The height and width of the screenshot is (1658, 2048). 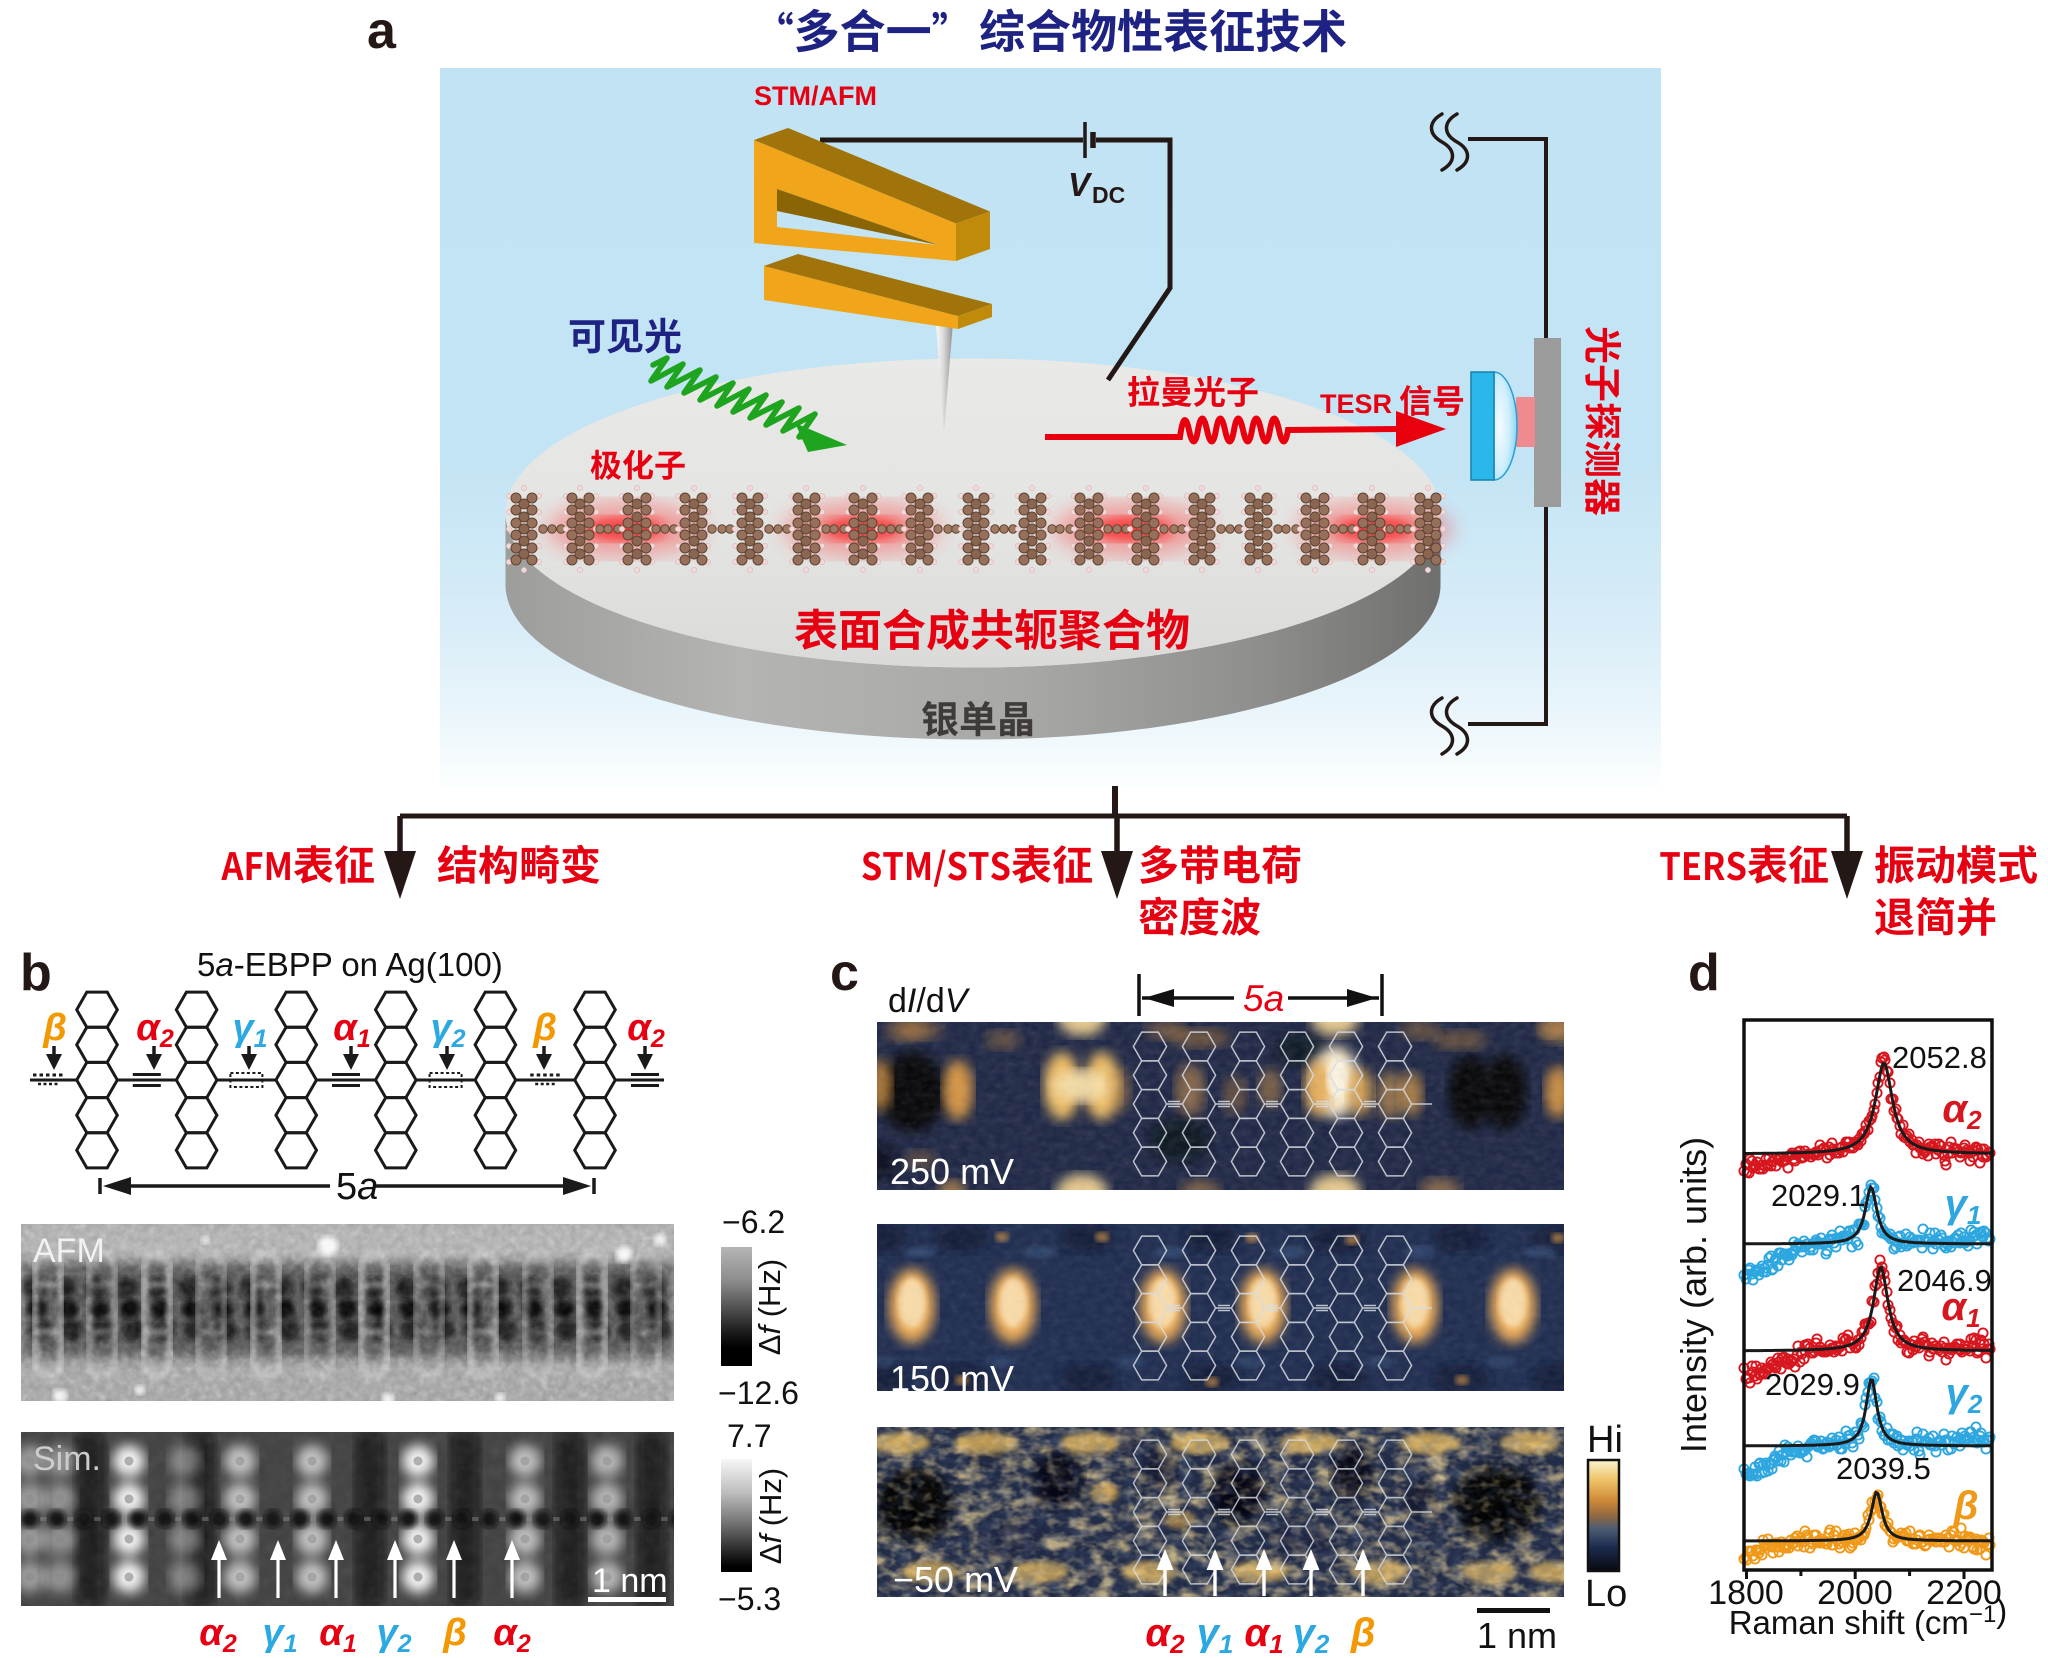 What do you see at coordinates (929, 1001) in the screenshot?
I see `svg-text: dI/dV` at bounding box center [929, 1001].